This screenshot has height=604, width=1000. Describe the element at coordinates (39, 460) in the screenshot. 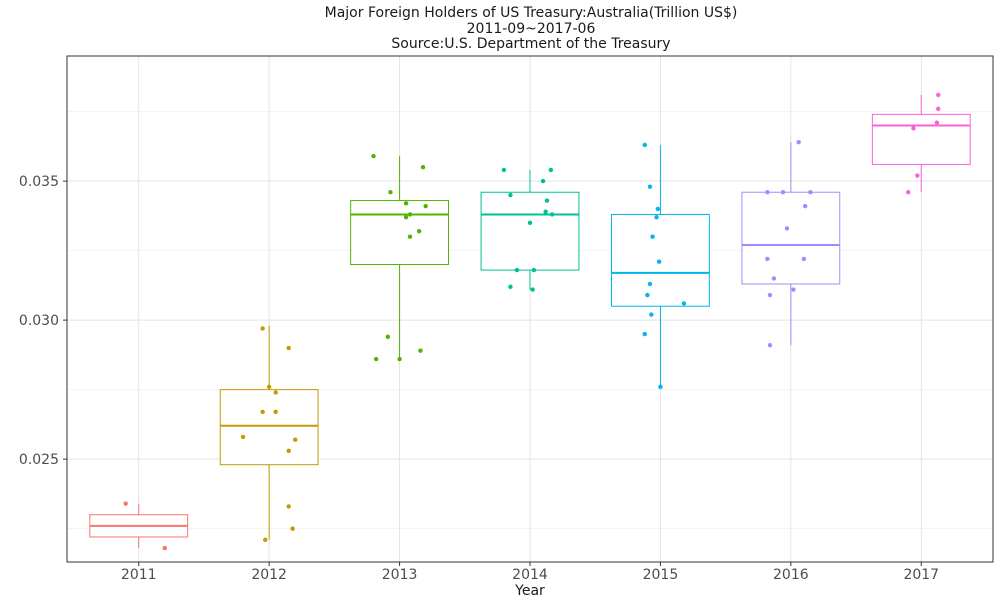

I see `y-tick-label: 0.025` at that location.